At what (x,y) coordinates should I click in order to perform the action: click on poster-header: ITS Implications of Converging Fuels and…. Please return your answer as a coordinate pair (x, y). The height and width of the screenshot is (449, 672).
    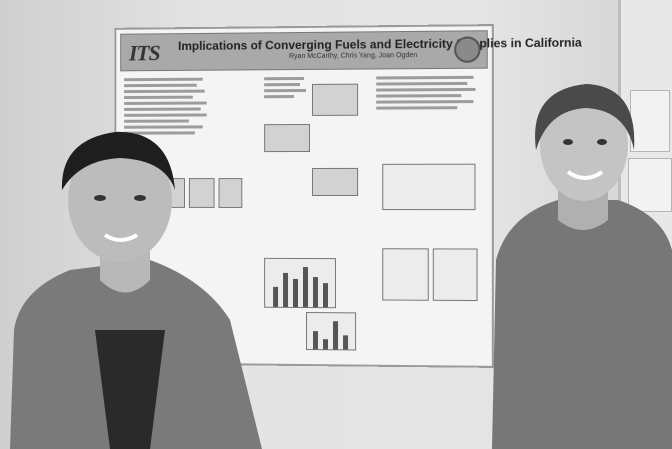
    Looking at the image, I should click on (351, 51).